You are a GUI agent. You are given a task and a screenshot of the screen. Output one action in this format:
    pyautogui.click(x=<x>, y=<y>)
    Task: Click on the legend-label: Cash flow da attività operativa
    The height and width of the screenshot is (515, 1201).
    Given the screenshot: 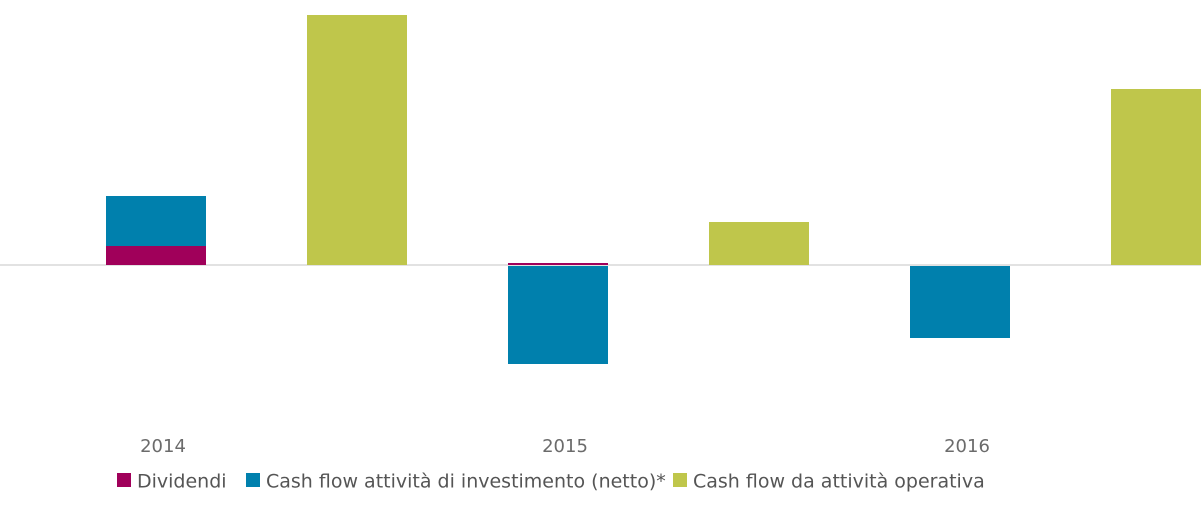 What is the action you would take?
    pyautogui.click(x=839, y=482)
    